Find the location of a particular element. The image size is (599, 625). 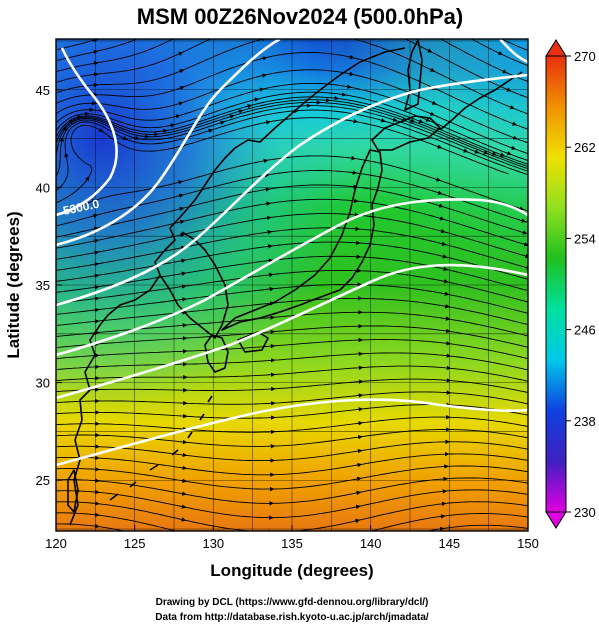

coastline-kyushu is located at coordinates (216, 353).